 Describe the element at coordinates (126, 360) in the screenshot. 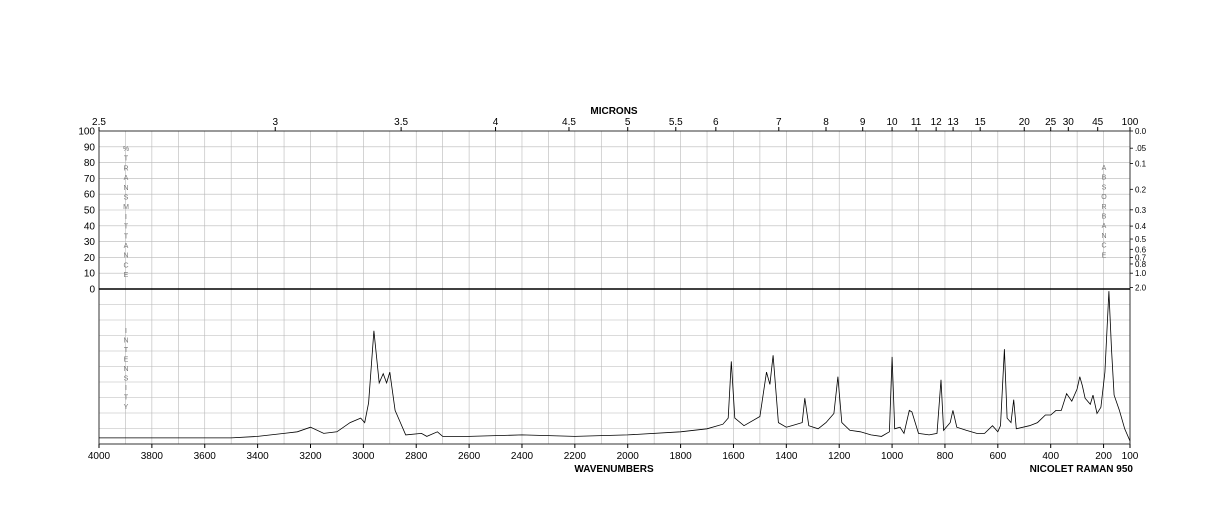

I see `intensity-axis-letter: E` at that location.